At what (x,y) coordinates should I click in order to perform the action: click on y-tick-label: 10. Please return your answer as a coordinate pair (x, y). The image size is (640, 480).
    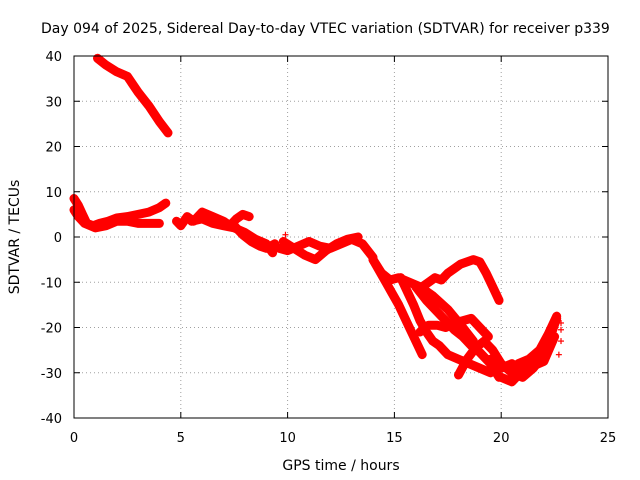
    Looking at the image, I should click on (53, 193).